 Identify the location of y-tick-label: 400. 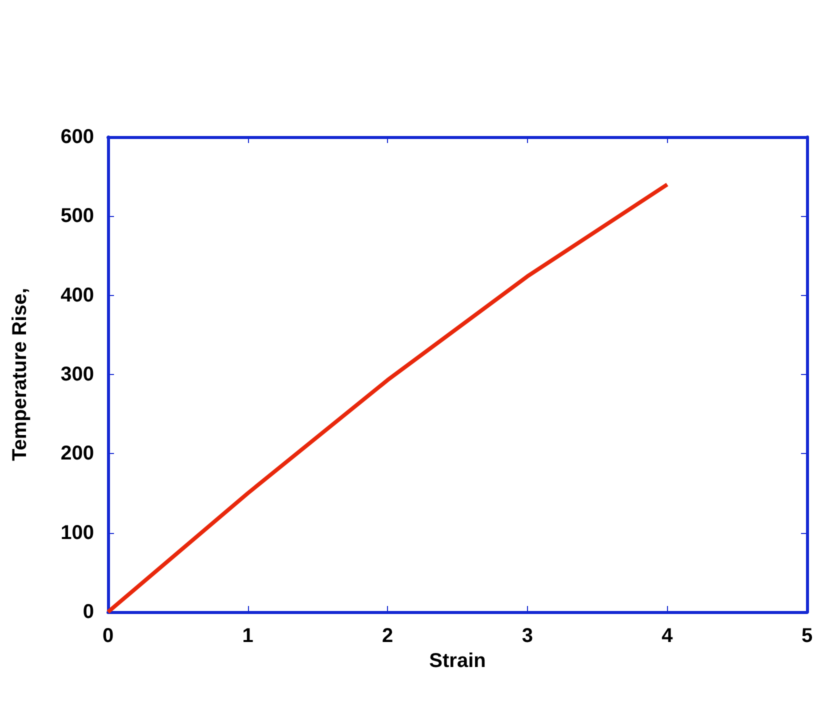
(77, 295).